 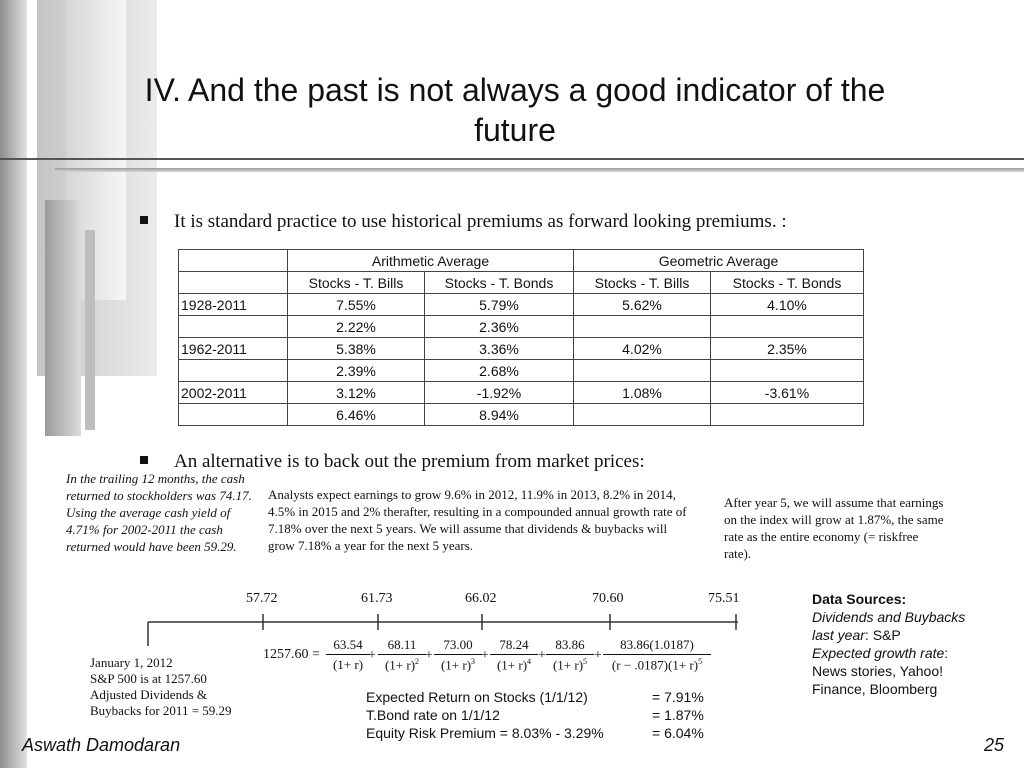 What do you see at coordinates (859, 599) in the screenshot?
I see `data-sources-heading: Data Sources:` at bounding box center [859, 599].